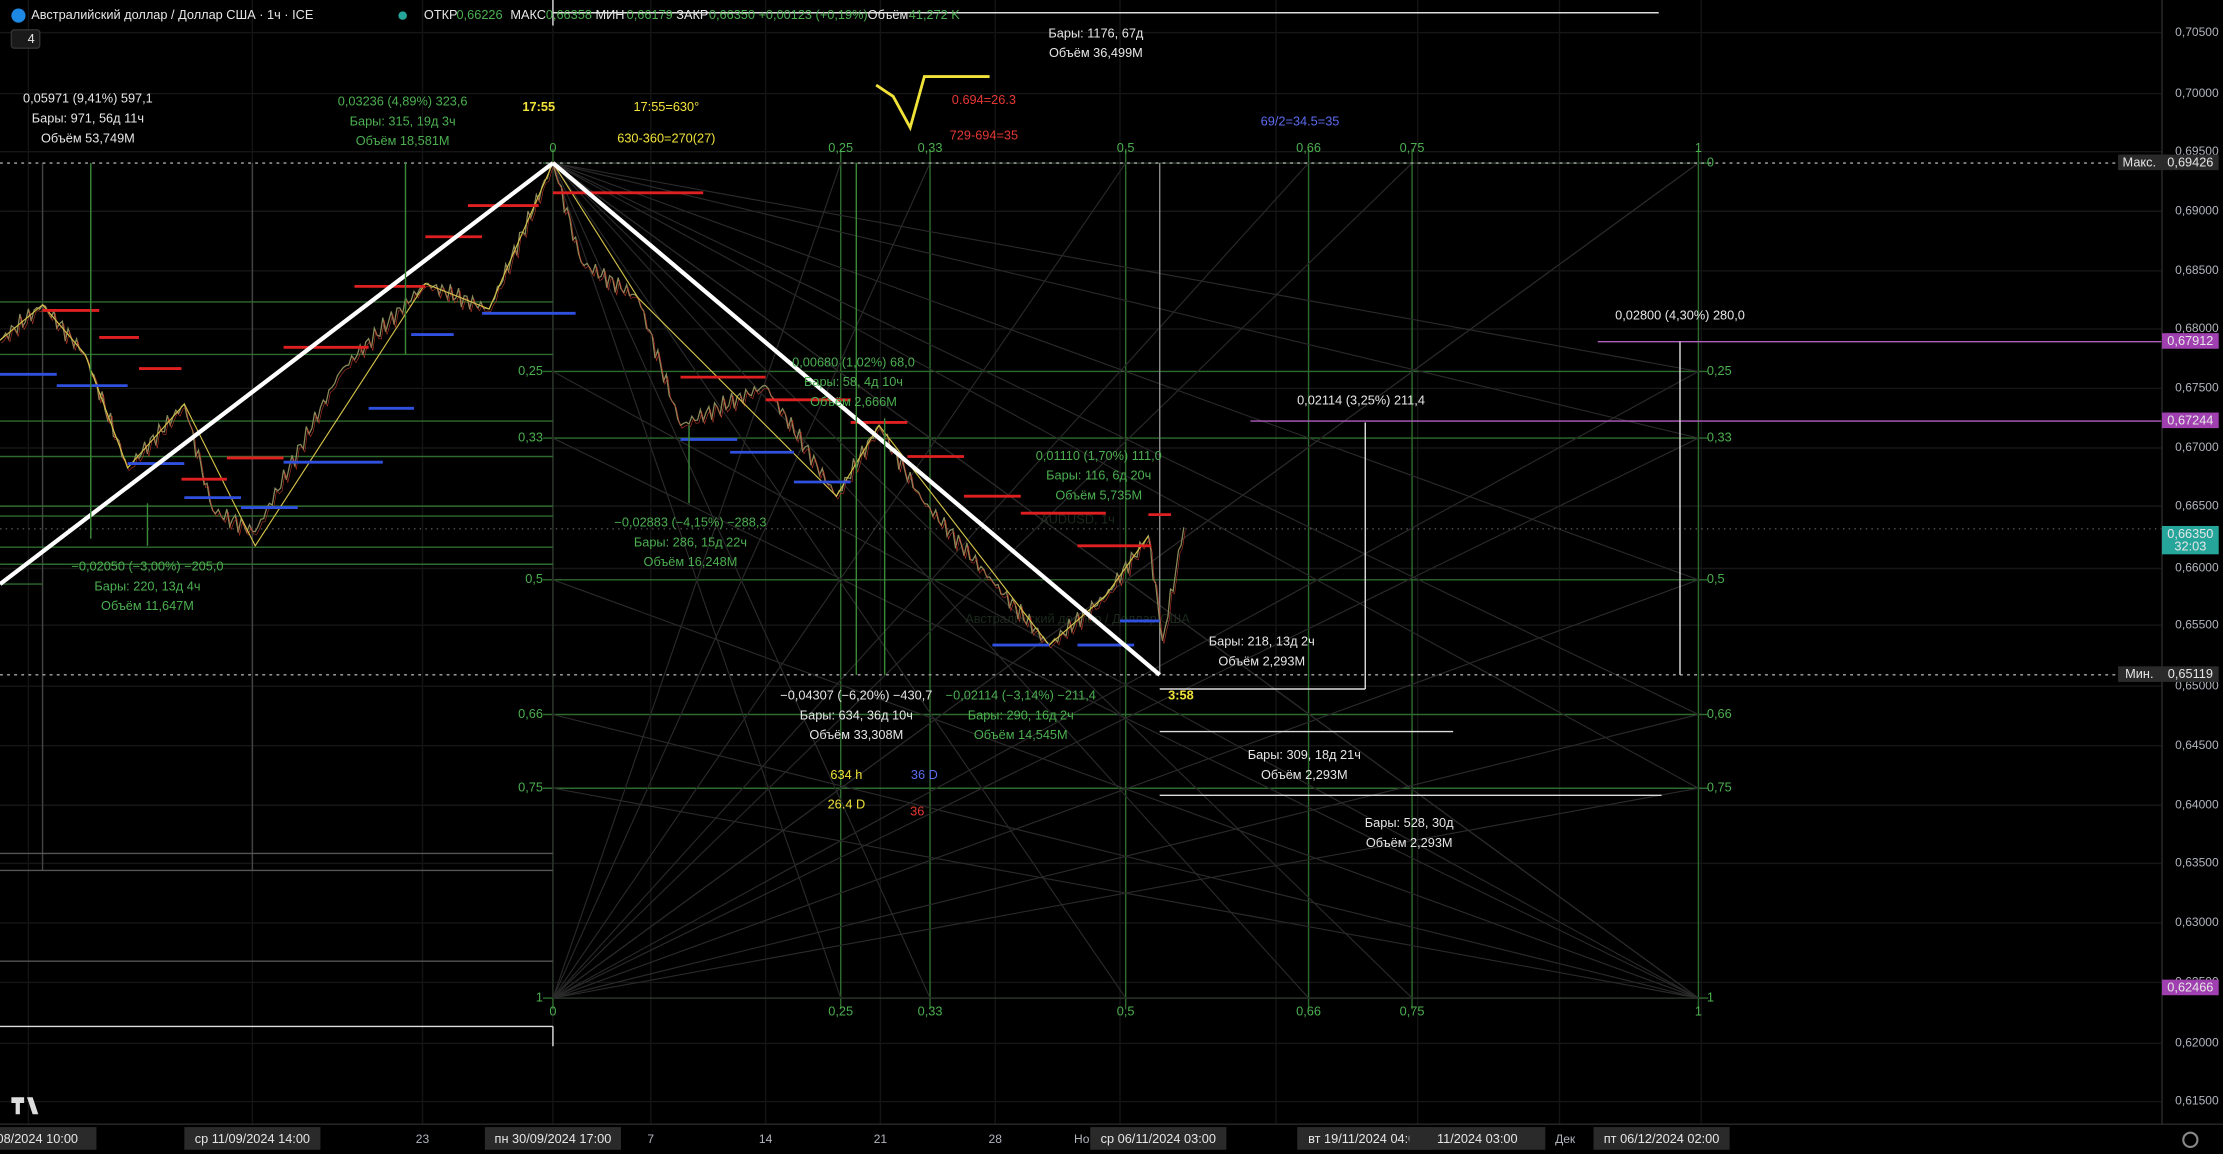 This screenshot has height=1154, width=2223. I want to click on note: 17:55, so click(538, 106).